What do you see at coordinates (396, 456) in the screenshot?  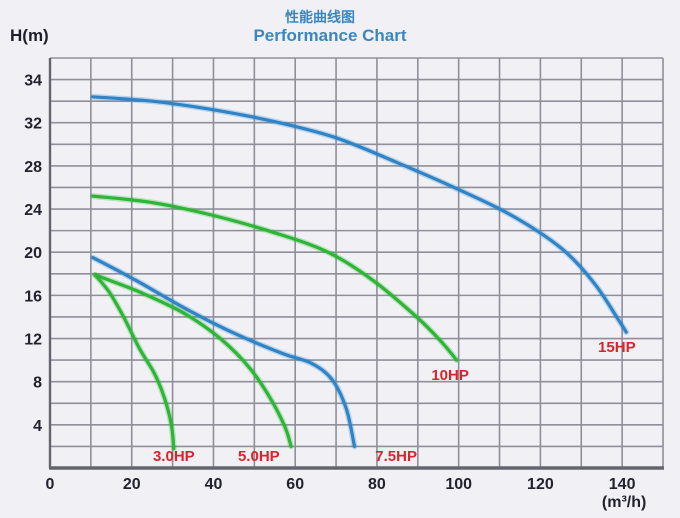 I see `curve-label-7.5HP: 7.5HP` at bounding box center [396, 456].